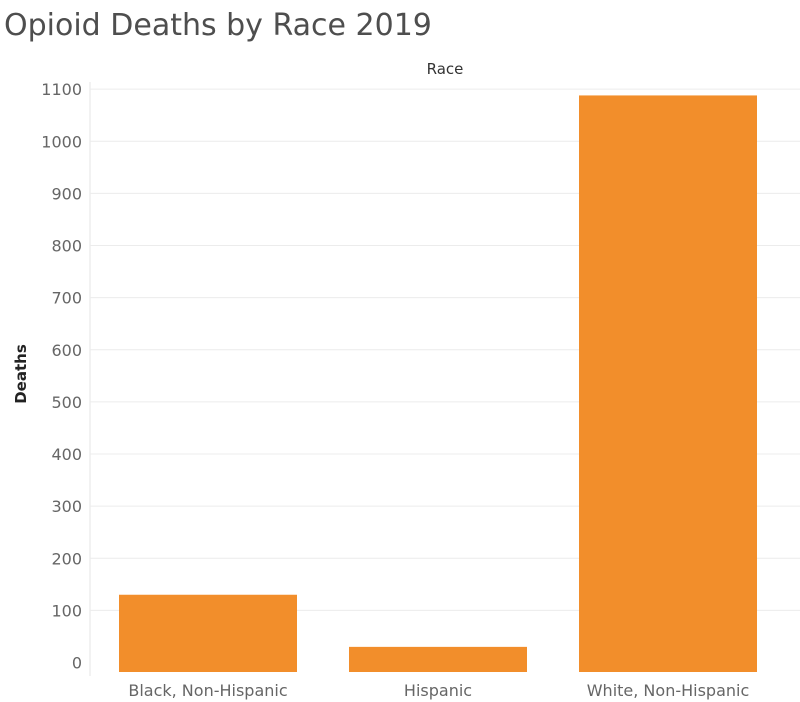 Image resolution: width=800 pixels, height=702 pixels. Describe the element at coordinates (66, 402) in the screenshot. I see `y-tick-label: 500` at that location.